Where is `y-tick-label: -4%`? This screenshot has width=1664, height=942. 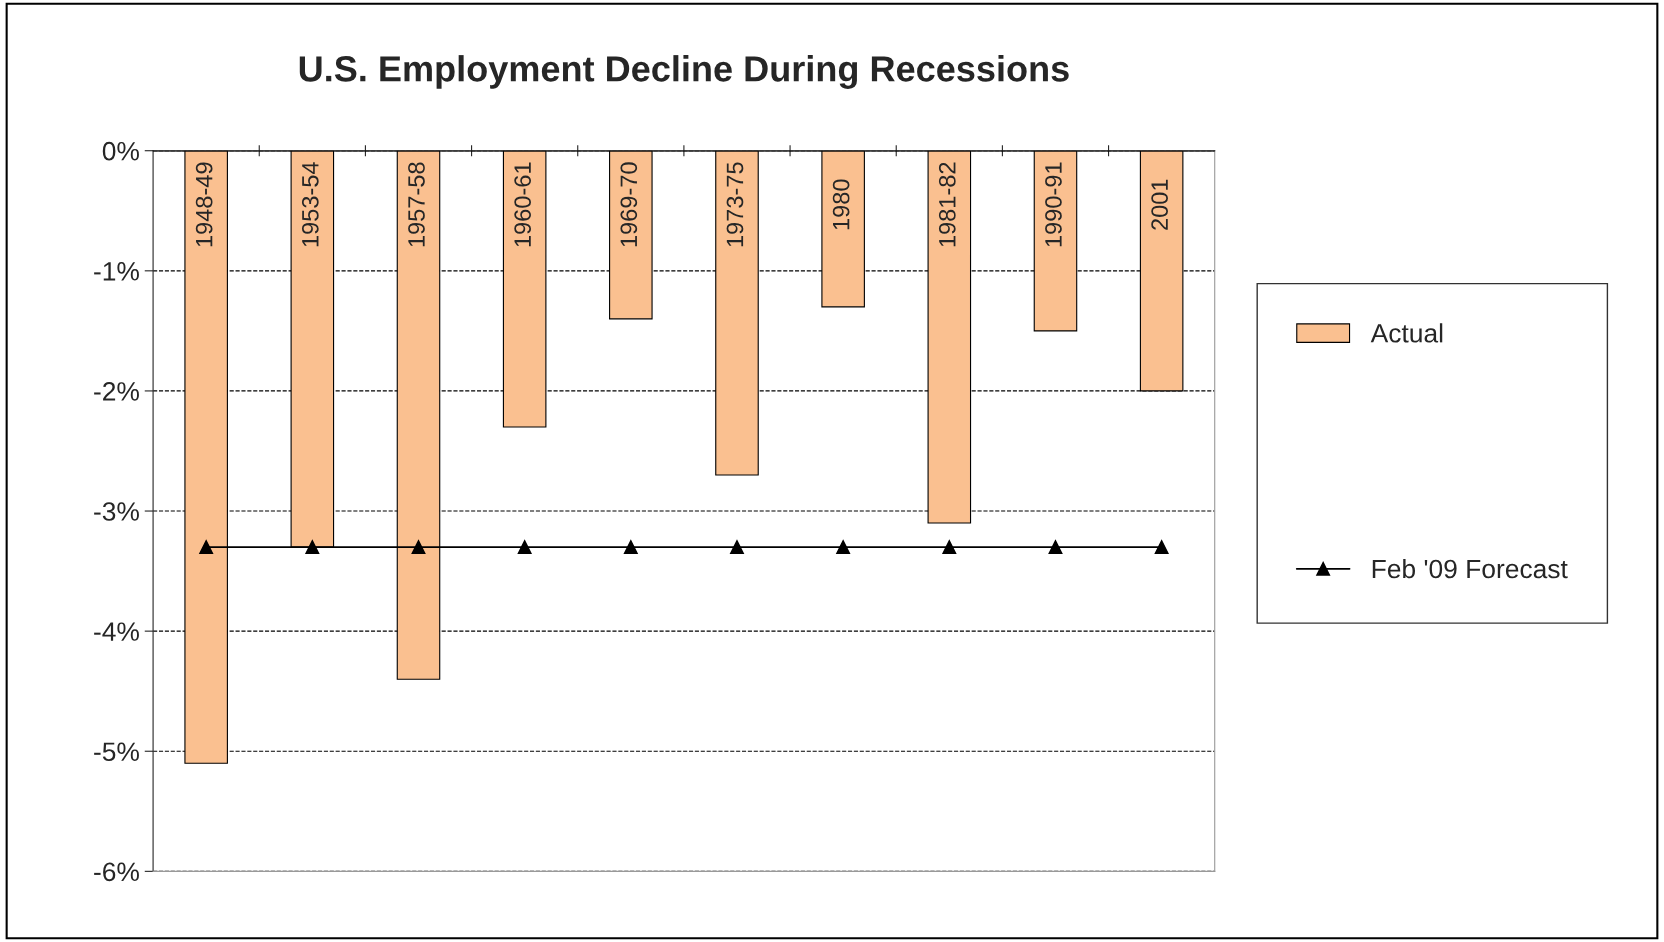
y-tick-label: -4% is located at coordinates (116, 631).